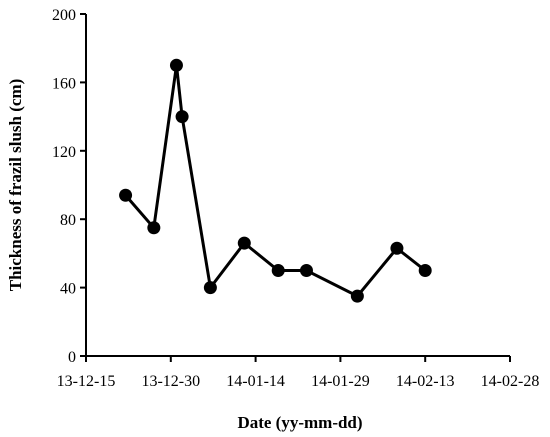 The width and height of the screenshot is (550, 437). I want to click on x-tick-label: 14-02-13, so click(425, 381).